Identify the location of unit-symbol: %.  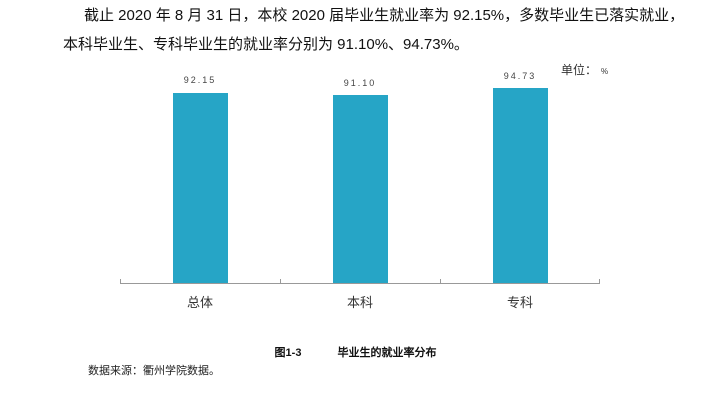
(605, 71).